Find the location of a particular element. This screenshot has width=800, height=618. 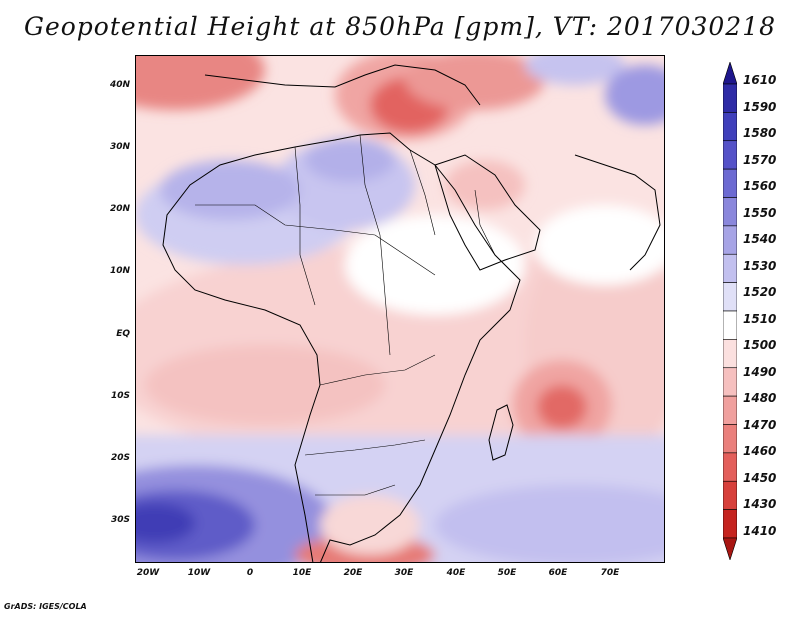

algeria-high-inner is located at coordinates (350, 160).